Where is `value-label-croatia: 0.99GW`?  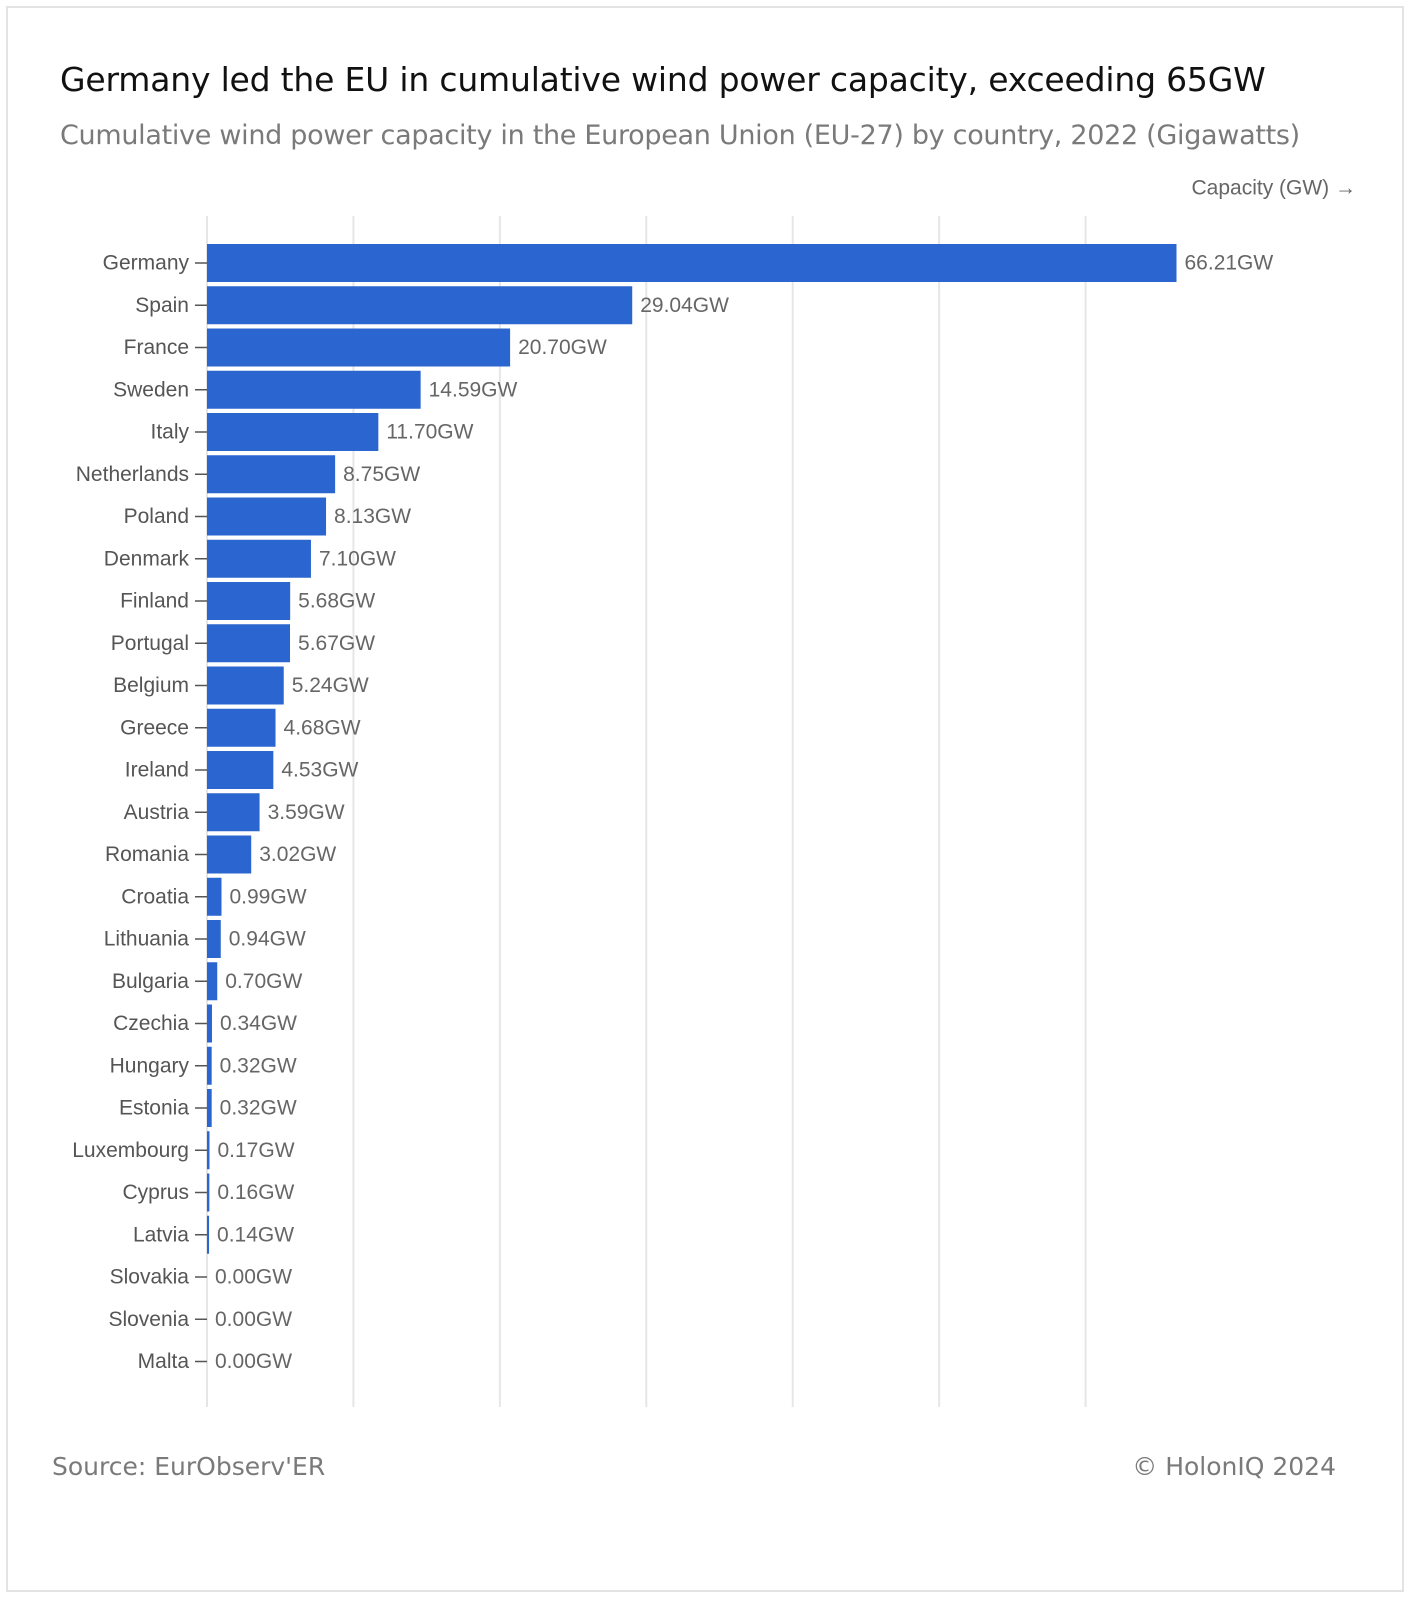
value-label-croatia: 0.99GW is located at coordinates (267, 896).